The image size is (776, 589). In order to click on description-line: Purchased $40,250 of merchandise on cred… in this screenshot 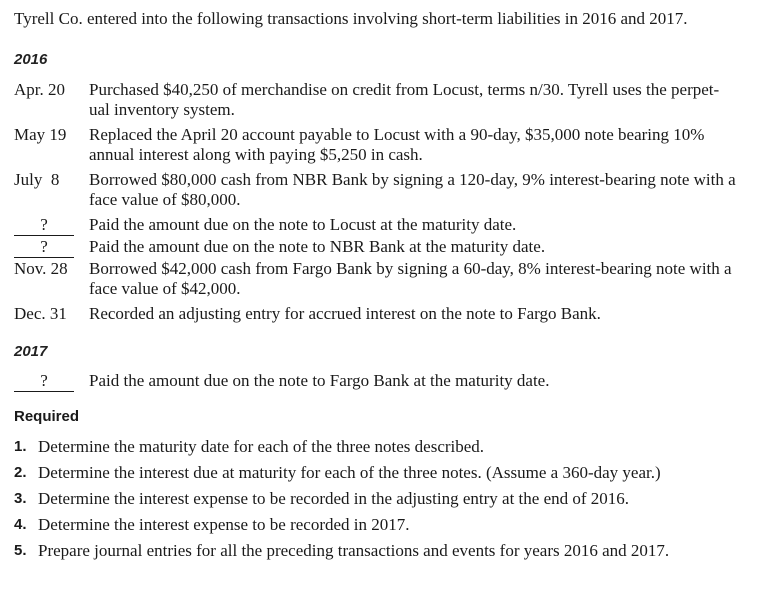, I will do `click(404, 89)`.